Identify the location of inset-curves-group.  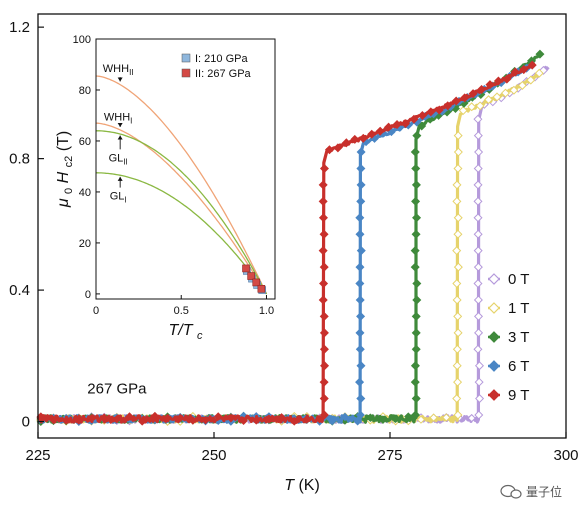
(181, 185).